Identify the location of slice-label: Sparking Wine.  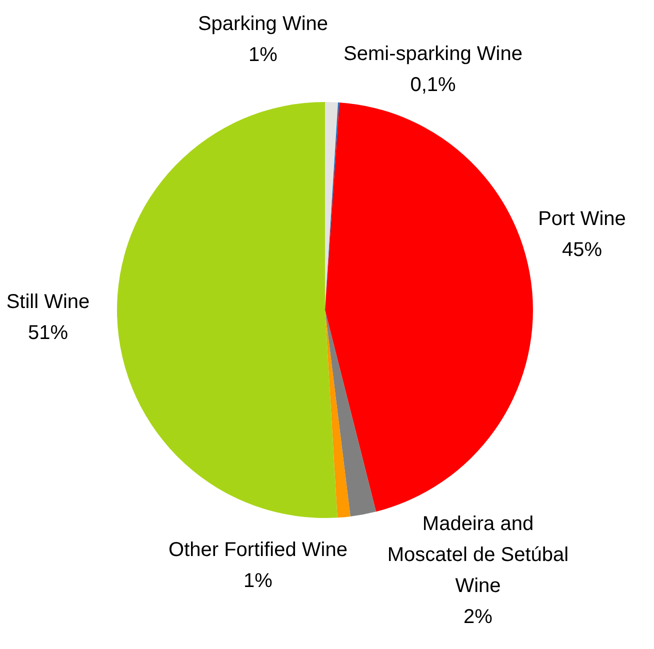
(263, 24).